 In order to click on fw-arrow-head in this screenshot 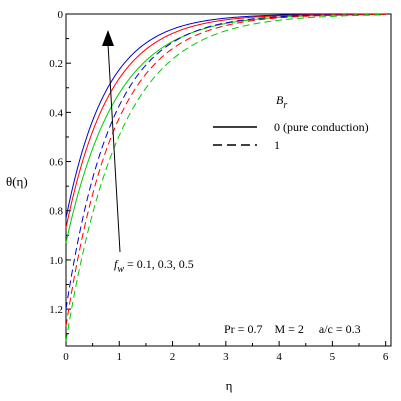, I will do `click(108, 38)`.